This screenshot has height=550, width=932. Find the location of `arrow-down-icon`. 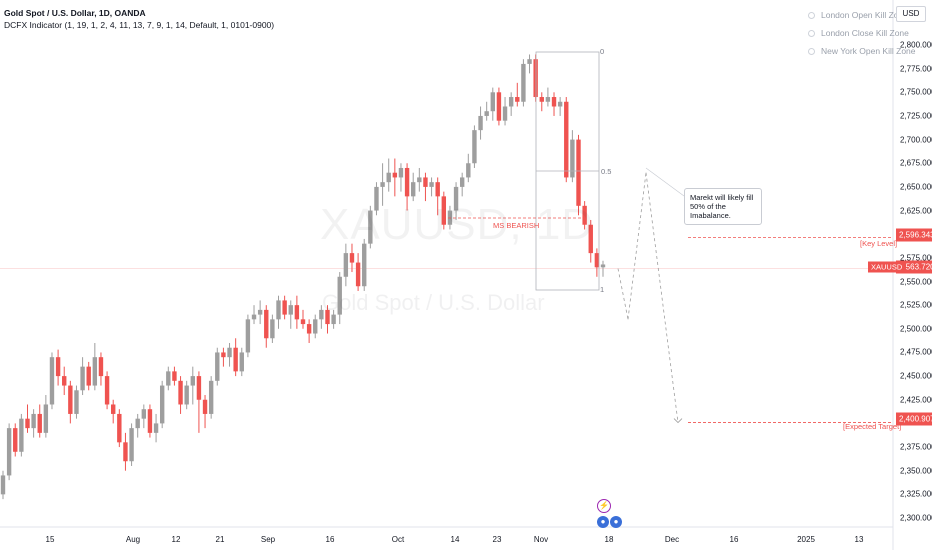

arrow-down-icon is located at coordinates (678, 421).